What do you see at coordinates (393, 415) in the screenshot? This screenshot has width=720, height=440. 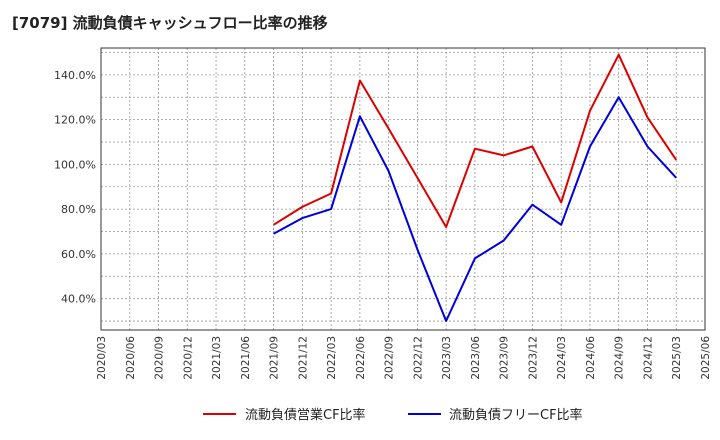 I see `legend: 流動負債営業CF比率 流動負債フリーCF比率` at bounding box center [393, 415].